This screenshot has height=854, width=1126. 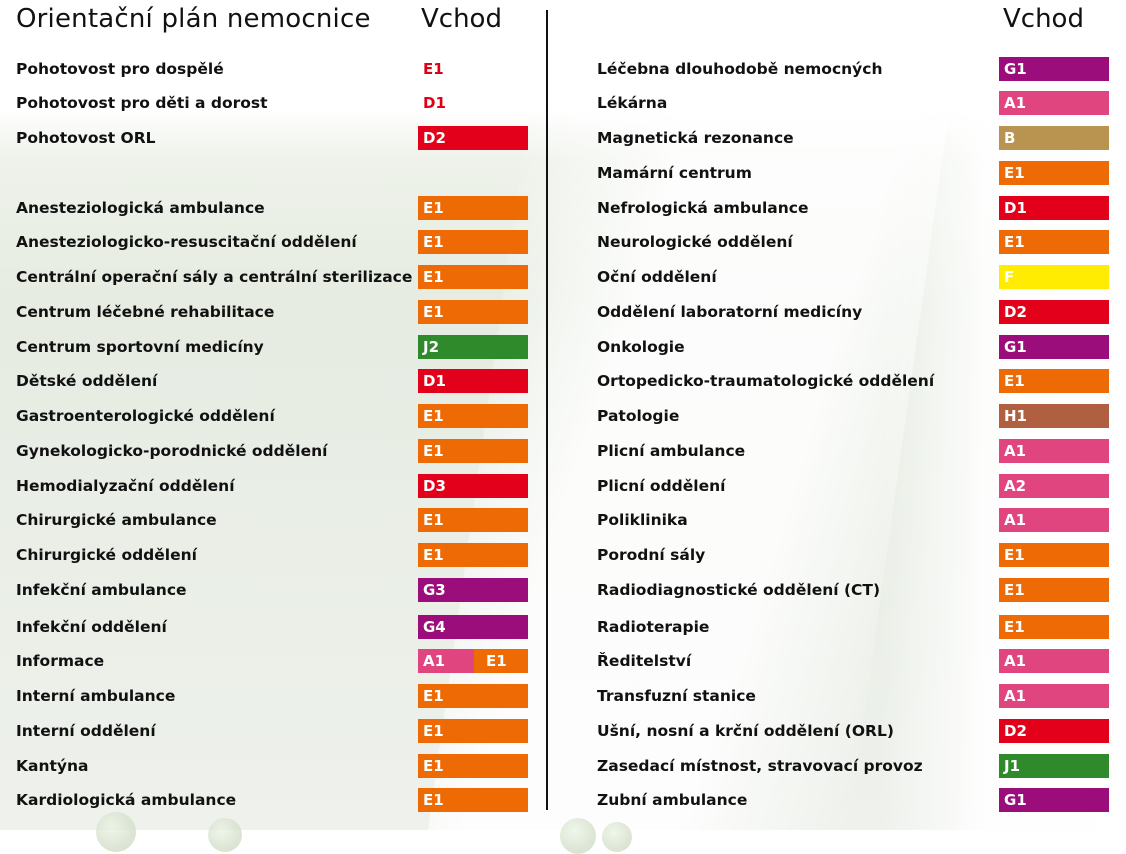 I want to click on entrance-code: D3, so click(x=434, y=486).